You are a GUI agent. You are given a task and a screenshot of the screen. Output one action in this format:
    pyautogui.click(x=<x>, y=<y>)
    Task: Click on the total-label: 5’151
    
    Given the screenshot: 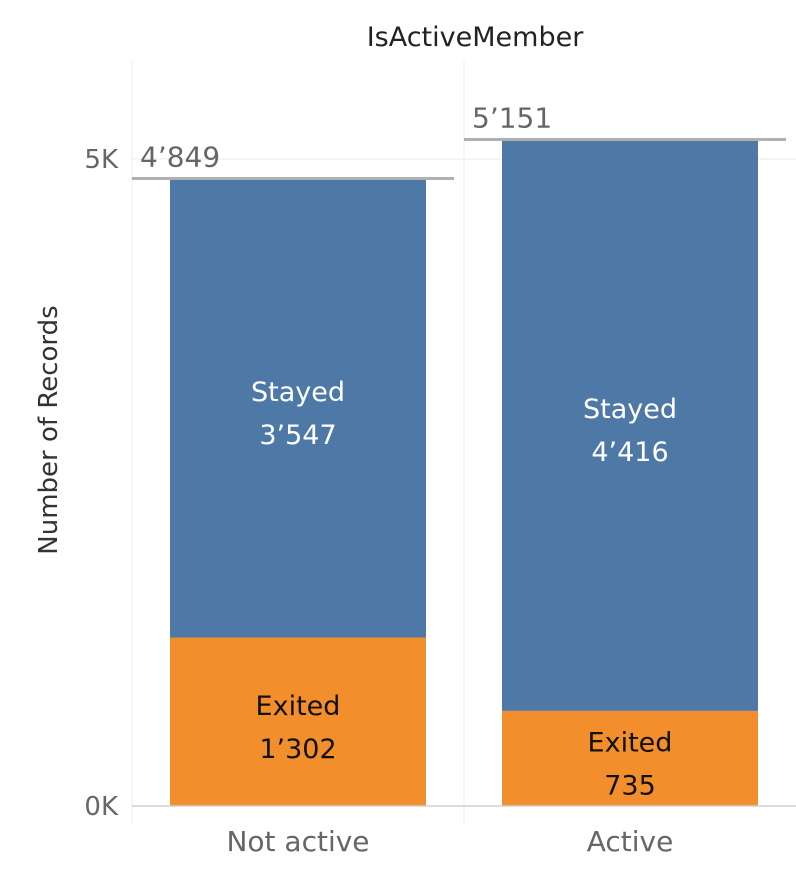 What is the action you would take?
    pyautogui.click(x=512, y=117)
    